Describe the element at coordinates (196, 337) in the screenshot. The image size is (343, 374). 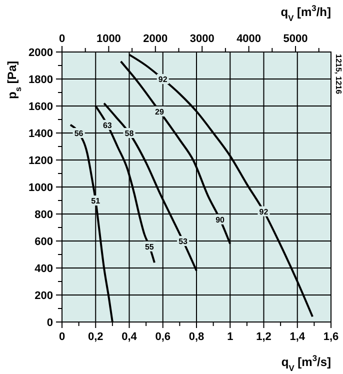
I see `x-tick-label: 0,8` at that location.